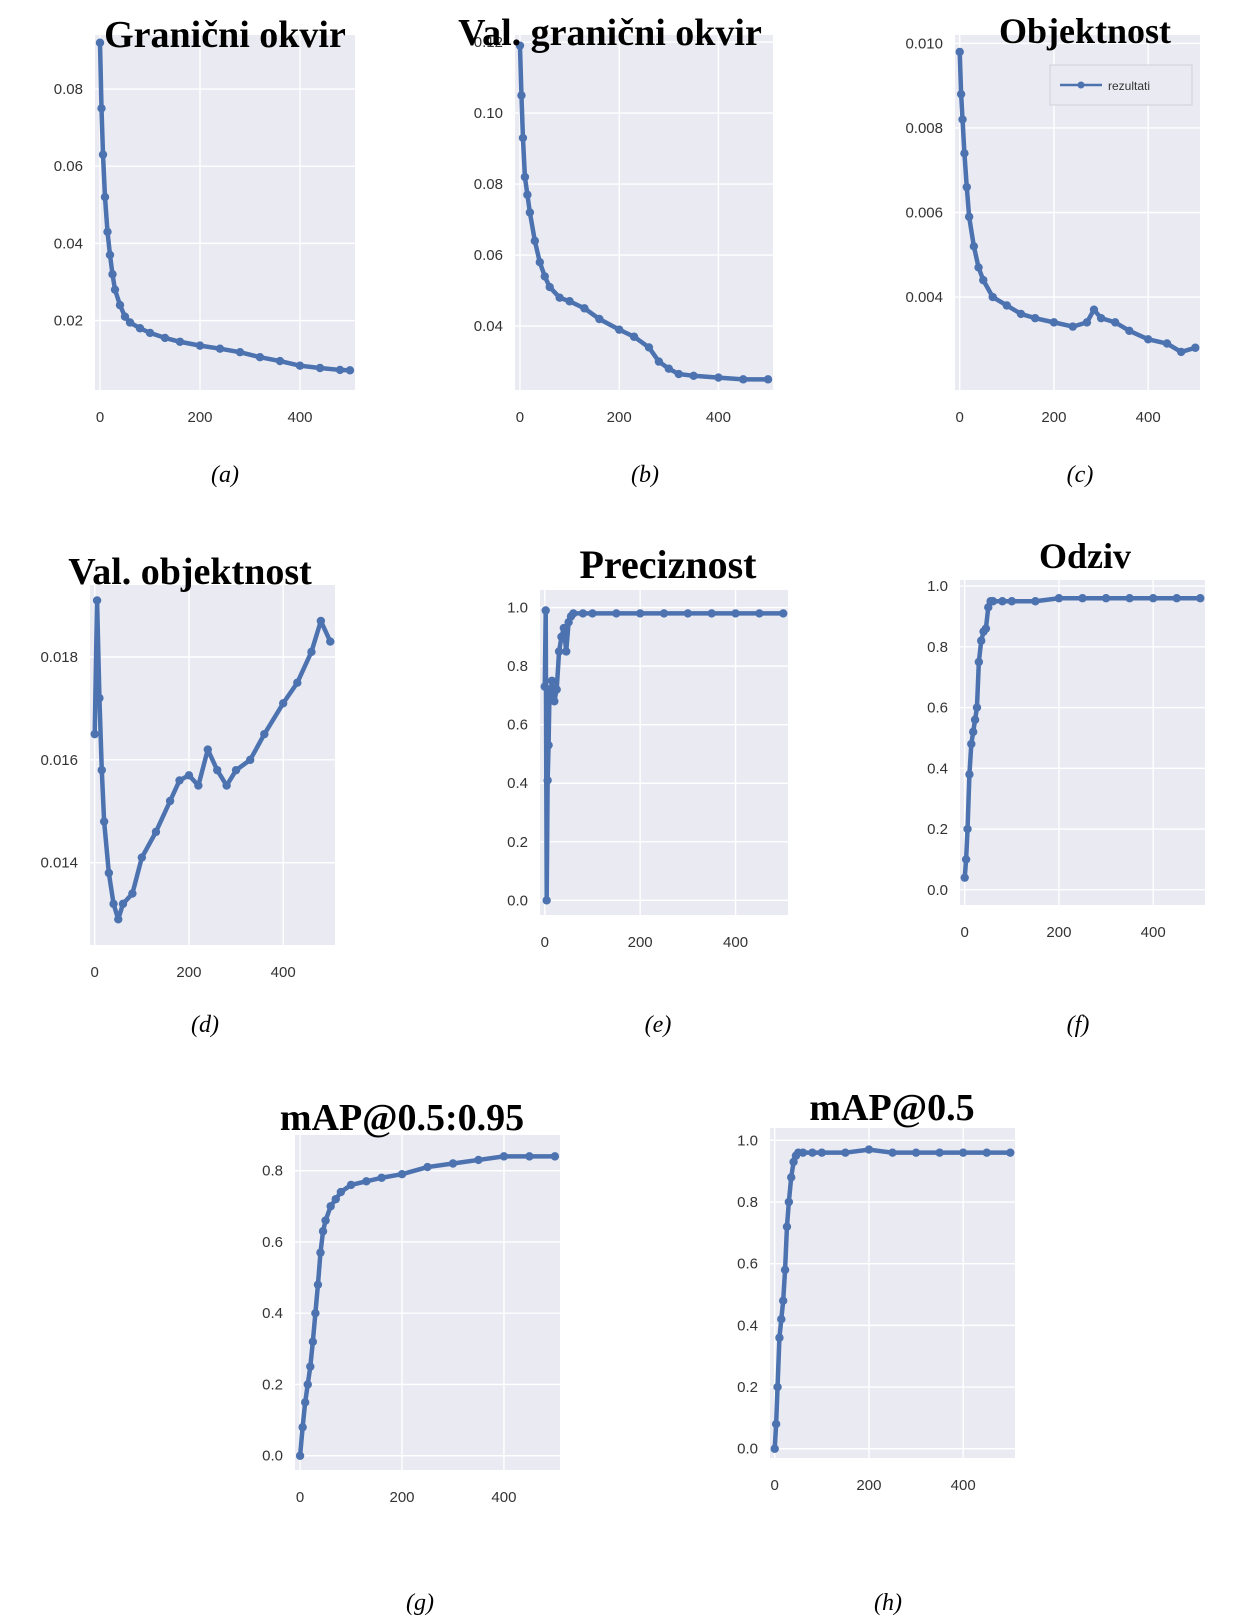  Describe the element at coordinates (205, 1025) in the screenshot. I see `figure-caption: (d)` at that location.